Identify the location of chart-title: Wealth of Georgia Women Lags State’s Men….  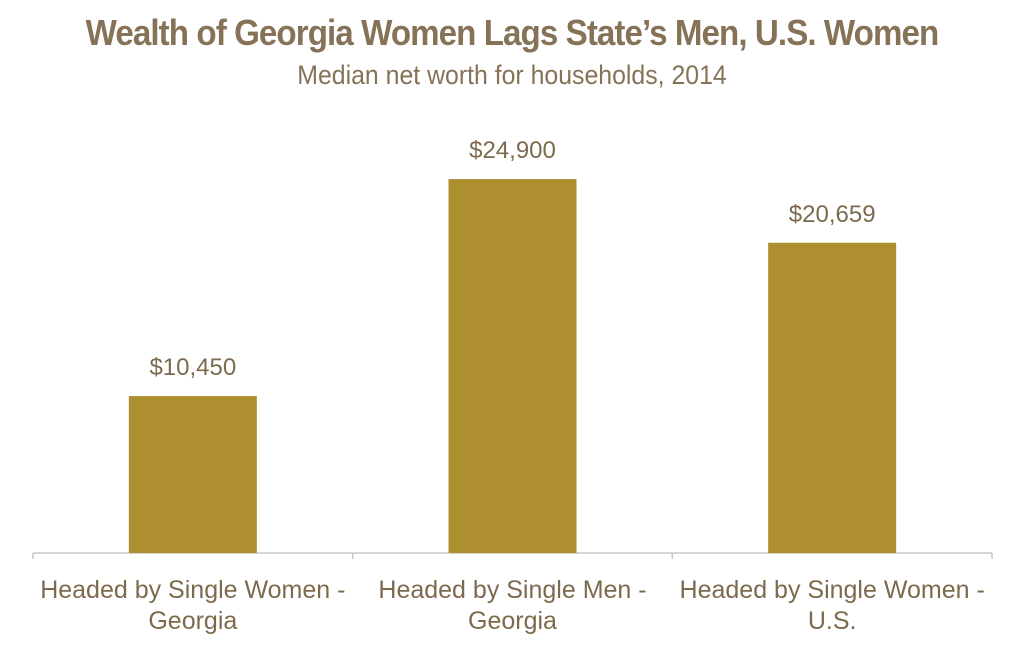
(512, 32).